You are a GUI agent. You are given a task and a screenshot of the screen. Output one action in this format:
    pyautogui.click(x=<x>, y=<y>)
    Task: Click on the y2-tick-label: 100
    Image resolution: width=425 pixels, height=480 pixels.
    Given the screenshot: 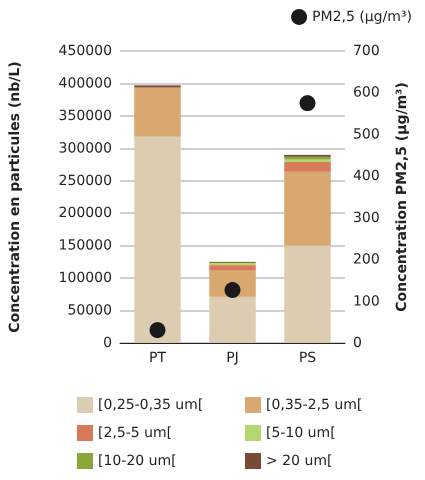 What is the action you would take?
    pyautogui.click(x=366, y=301)
    